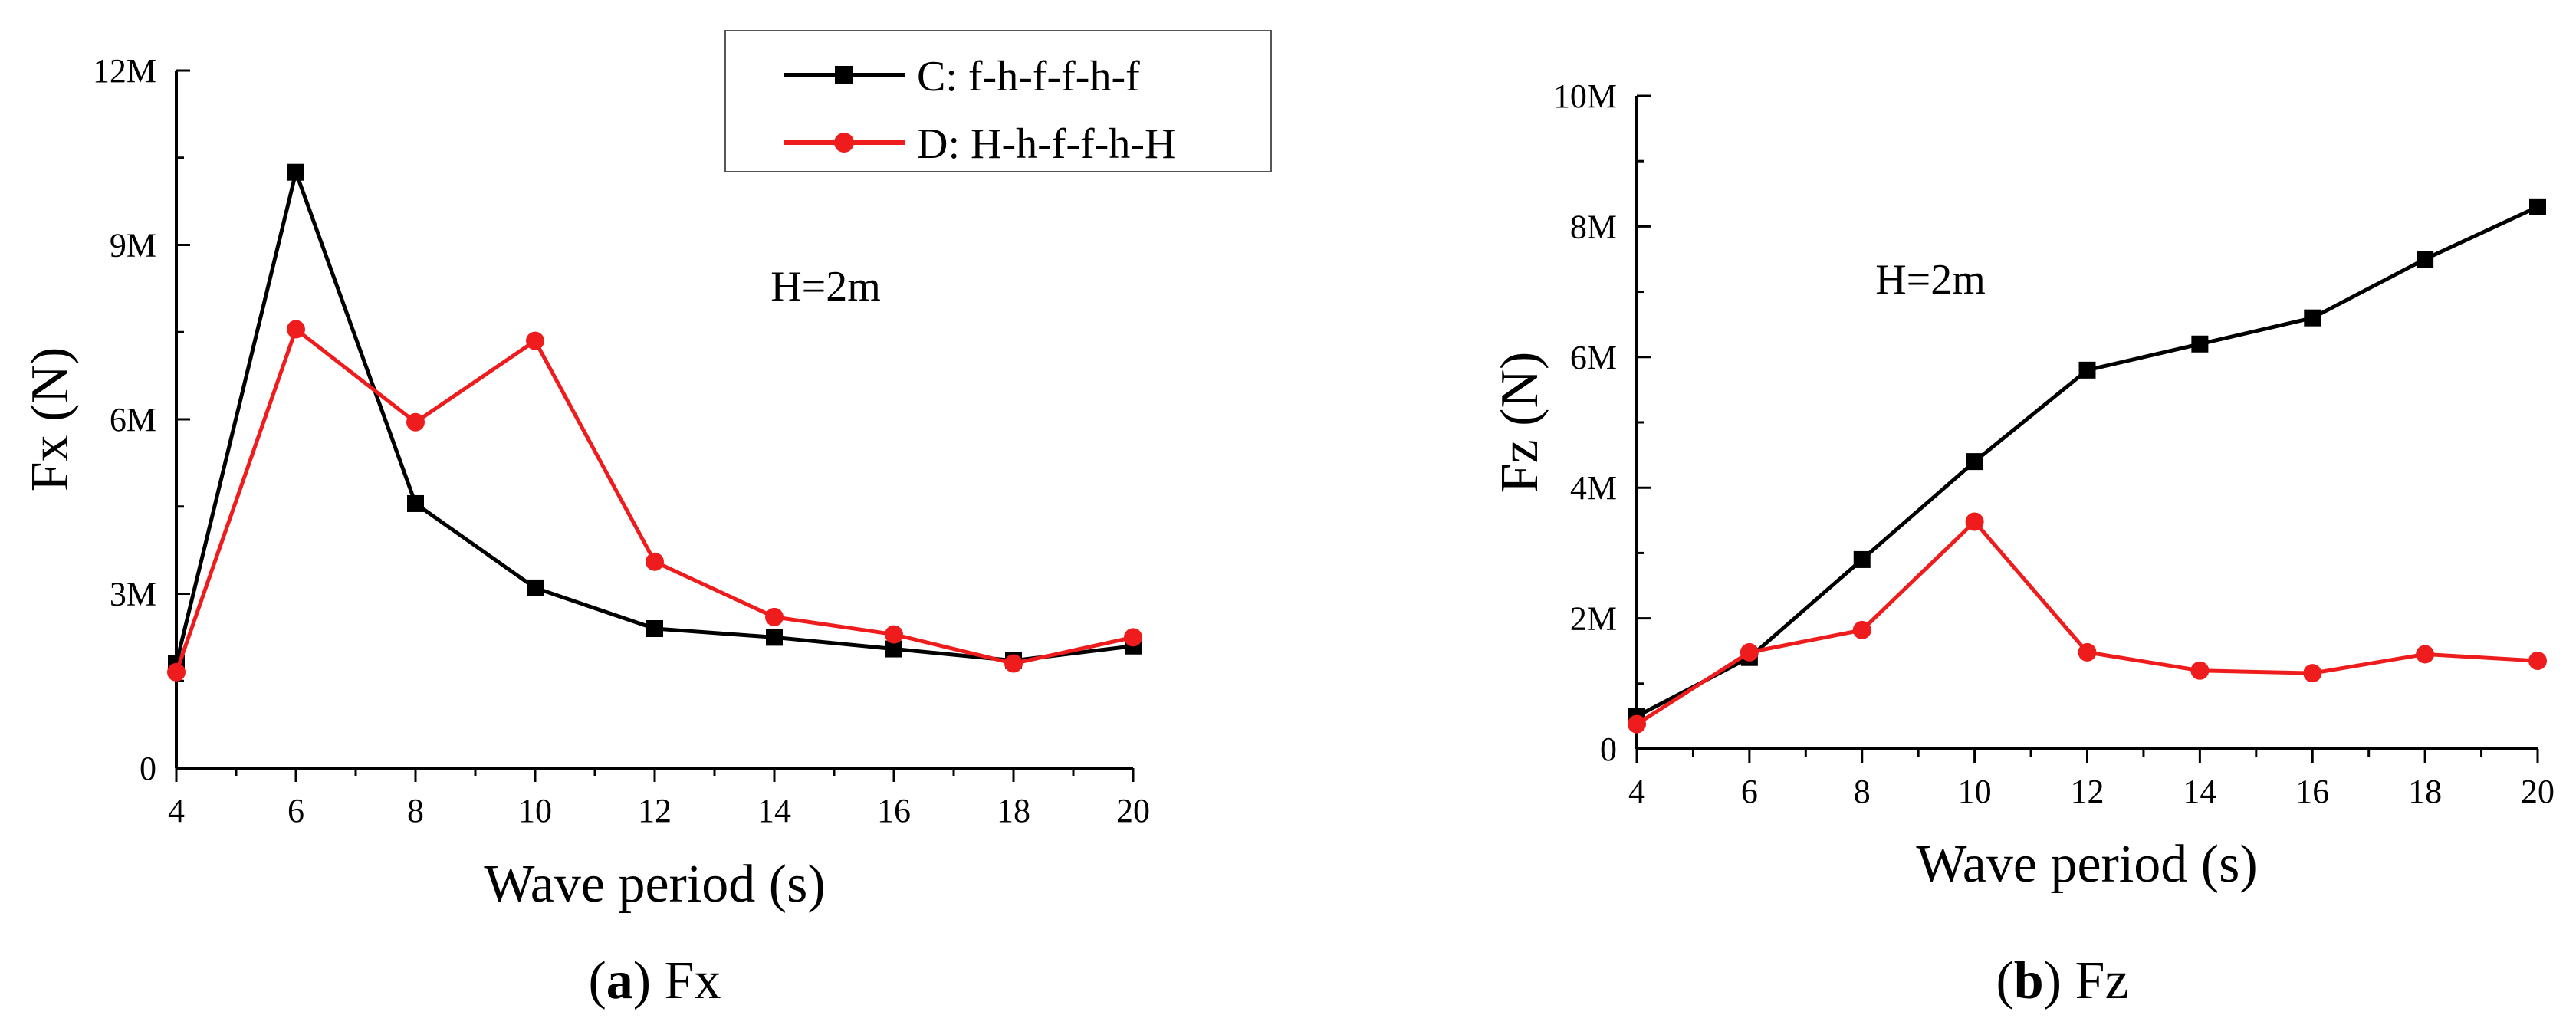  Describe the element at coordinates (51, 419) in the screenshot. I see `y-axis-title: Fx (N)` at that location.